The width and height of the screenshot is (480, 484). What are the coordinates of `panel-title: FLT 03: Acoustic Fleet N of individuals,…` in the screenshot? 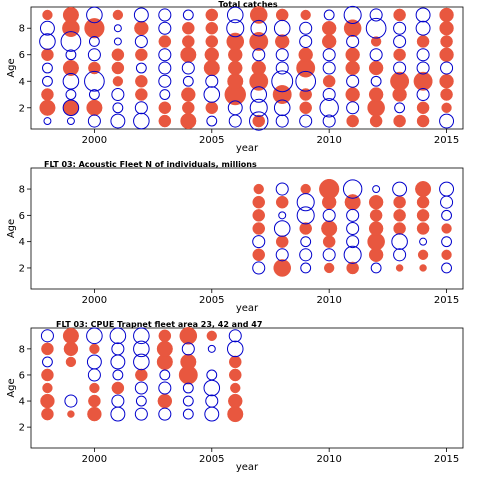 It's located at (150, 164).